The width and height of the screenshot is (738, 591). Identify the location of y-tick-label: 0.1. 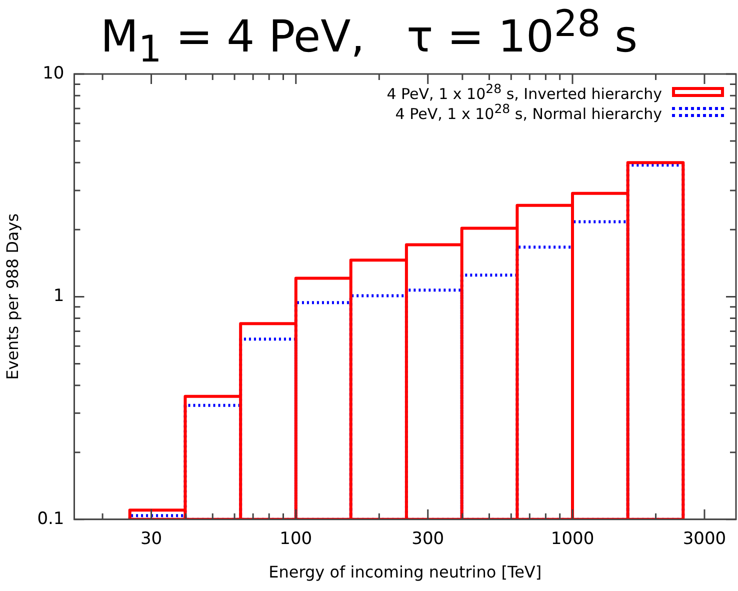
(50, 518).